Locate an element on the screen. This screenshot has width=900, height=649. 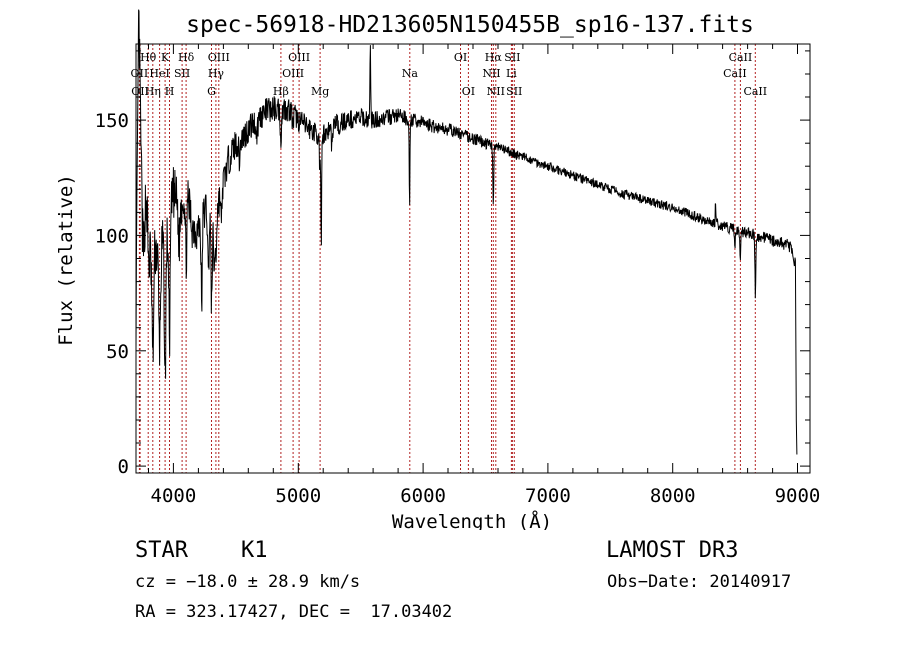
y-tick-label: 100 is located at coordinates (112, 236).